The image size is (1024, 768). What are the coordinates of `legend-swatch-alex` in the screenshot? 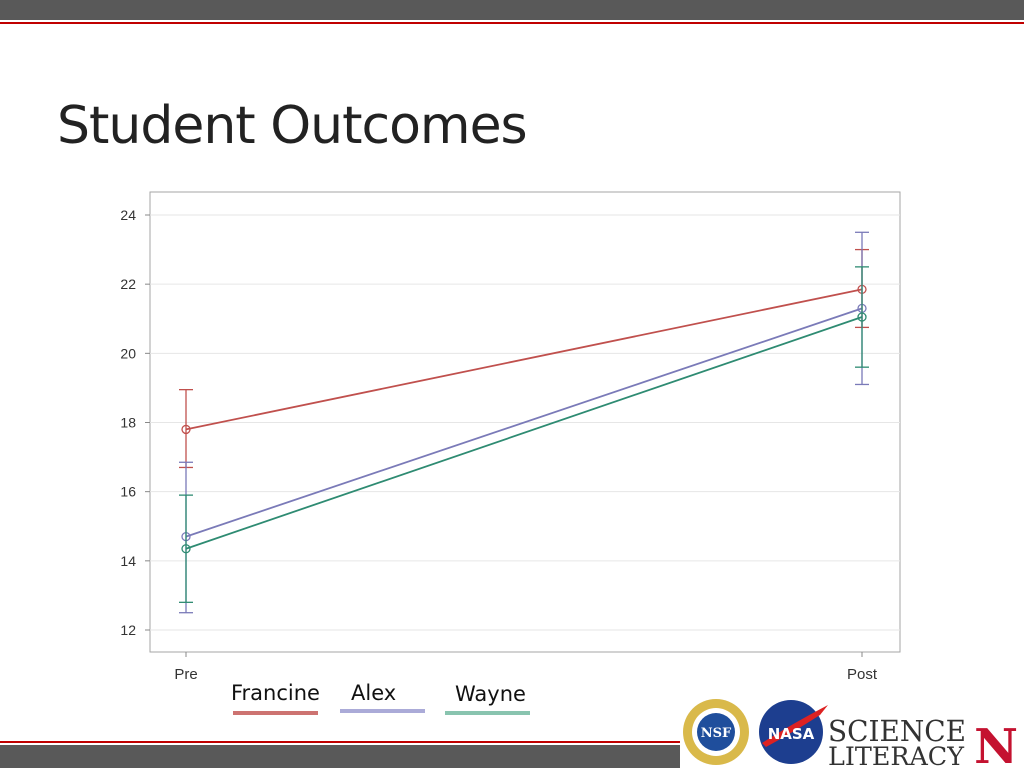 It's located at (382, 711).